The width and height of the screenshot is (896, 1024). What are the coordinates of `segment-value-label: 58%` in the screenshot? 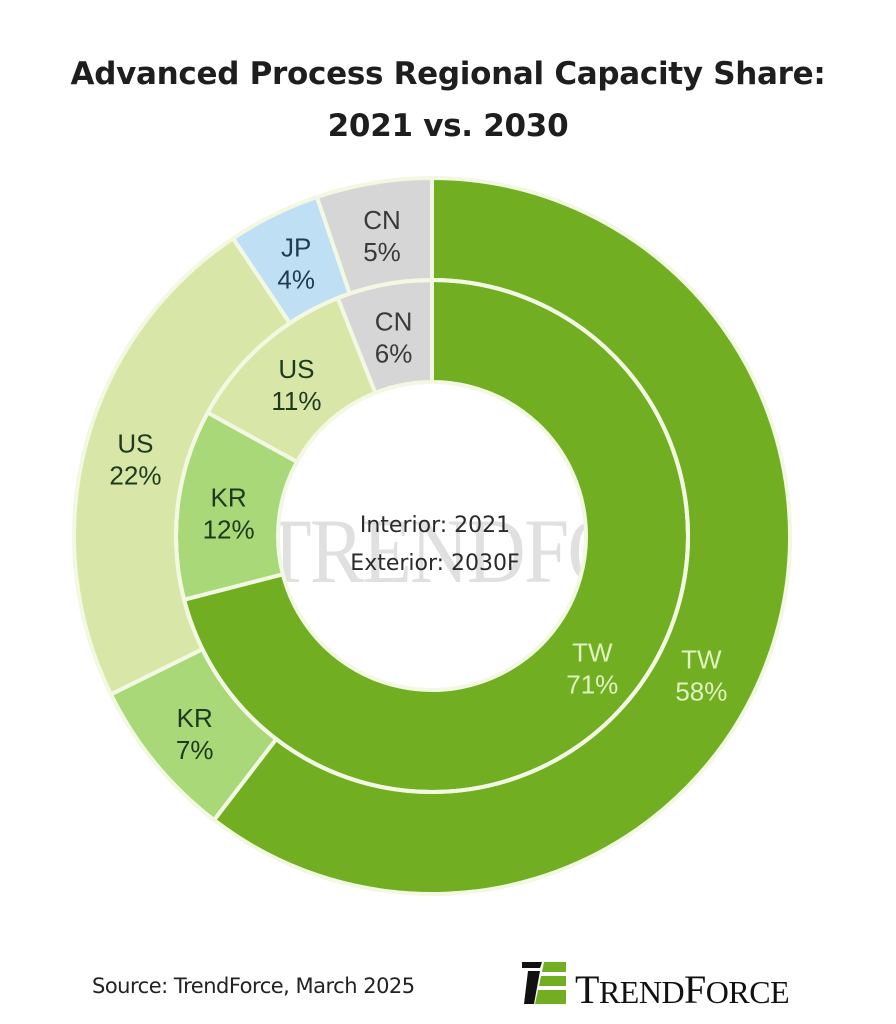 It's located at (701, 692).